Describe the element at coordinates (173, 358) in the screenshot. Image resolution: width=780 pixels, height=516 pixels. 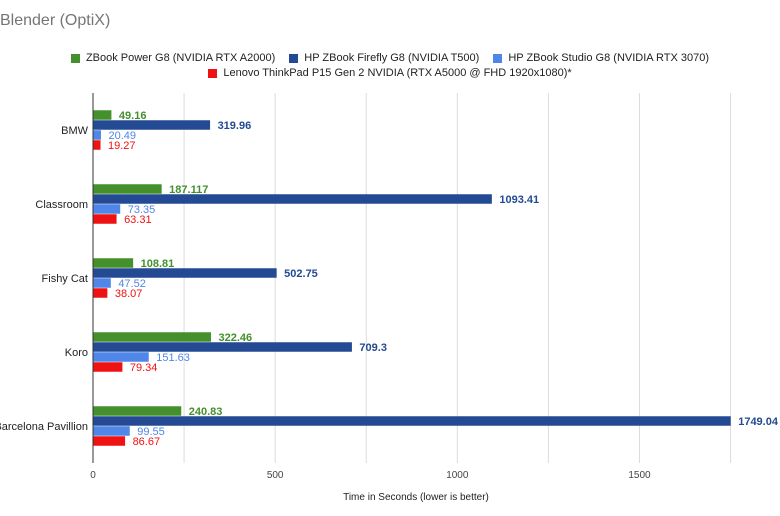
I see `data-label: 151.63` at that location.